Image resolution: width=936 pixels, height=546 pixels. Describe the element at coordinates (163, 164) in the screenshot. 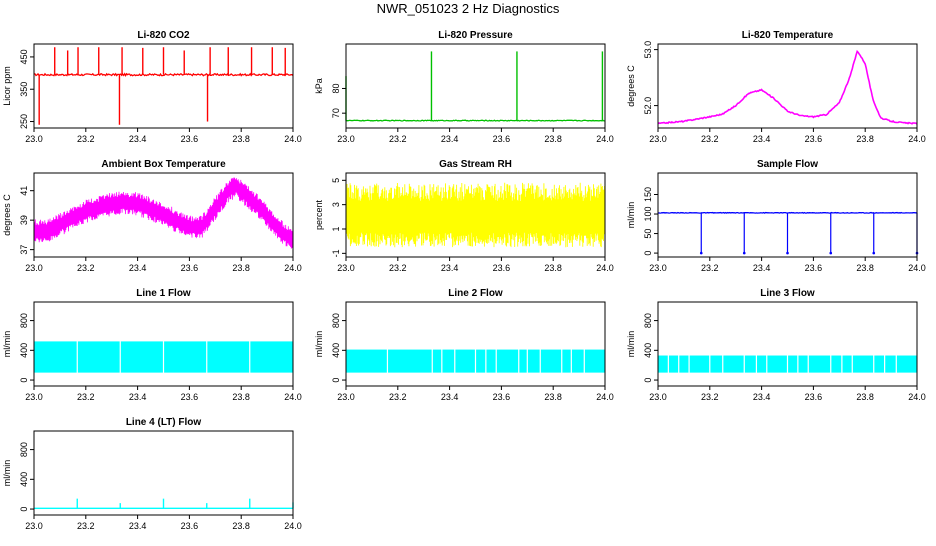

I see `chart-title: Ambient Box Temperature` at that location.